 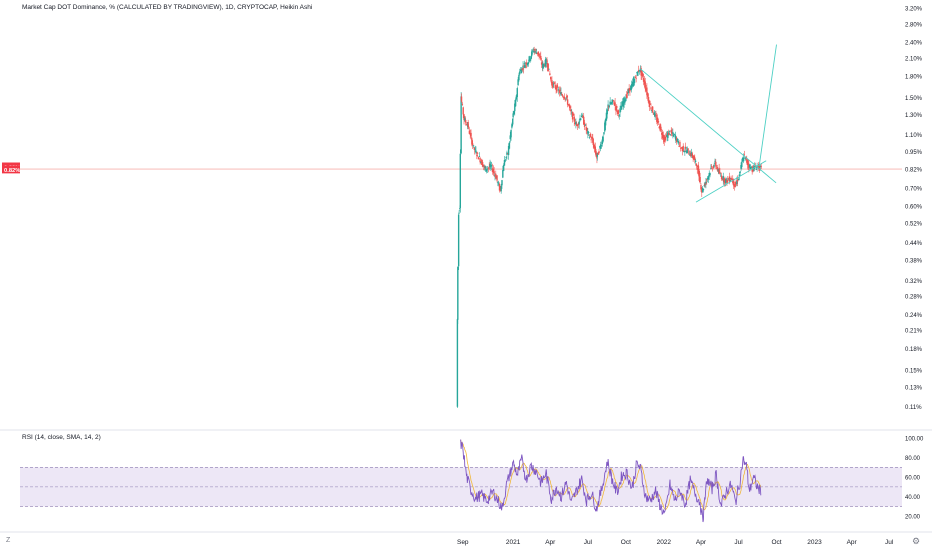 I want to click on price-axis-tick-label: 1.30%, so click(x=914, y=116).